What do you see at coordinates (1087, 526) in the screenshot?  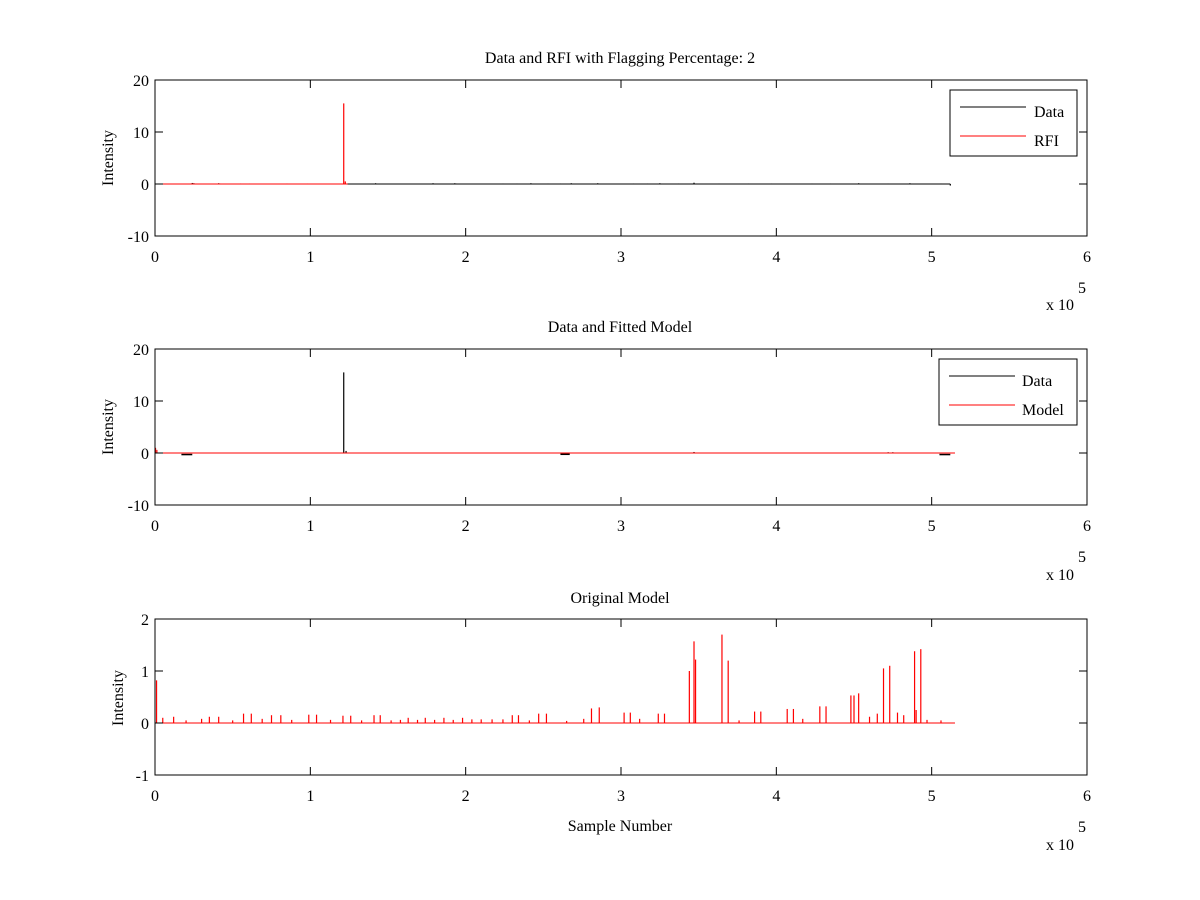 I see `subplot-2-xtick-label-6: 6` at bounding box center [1087, 526].